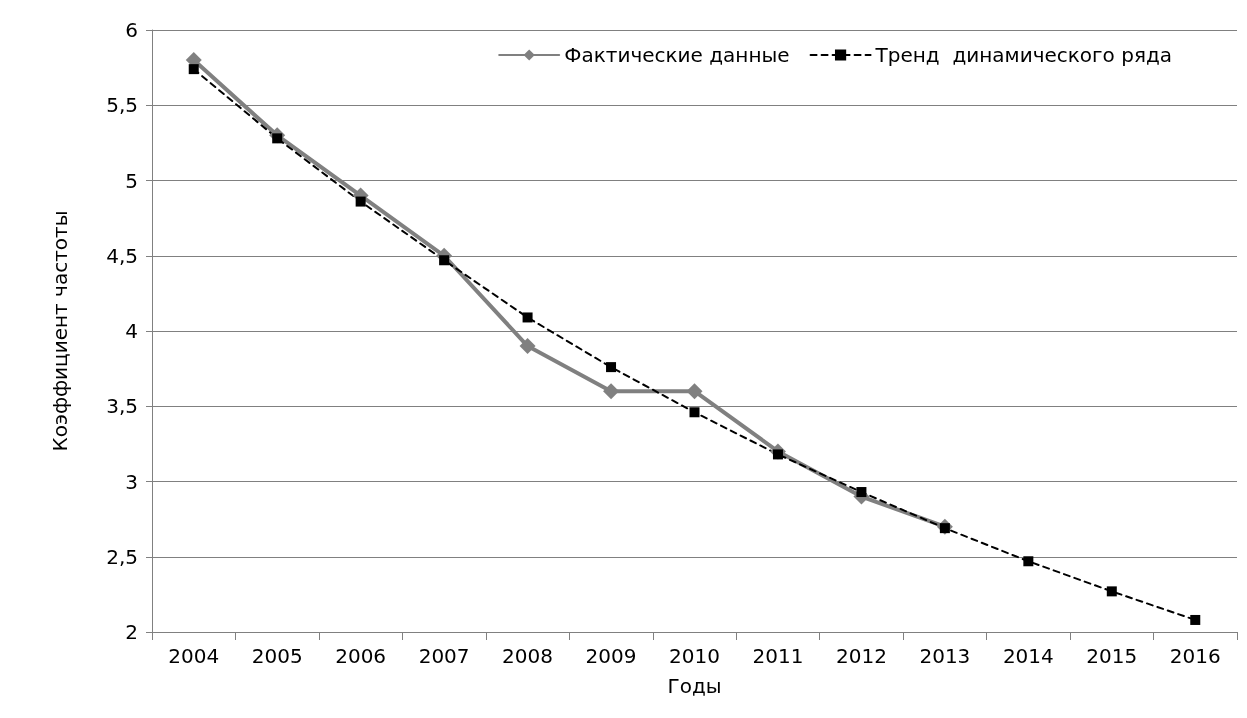  I want to click on x-tick-label: 2006, so click(361, 656).